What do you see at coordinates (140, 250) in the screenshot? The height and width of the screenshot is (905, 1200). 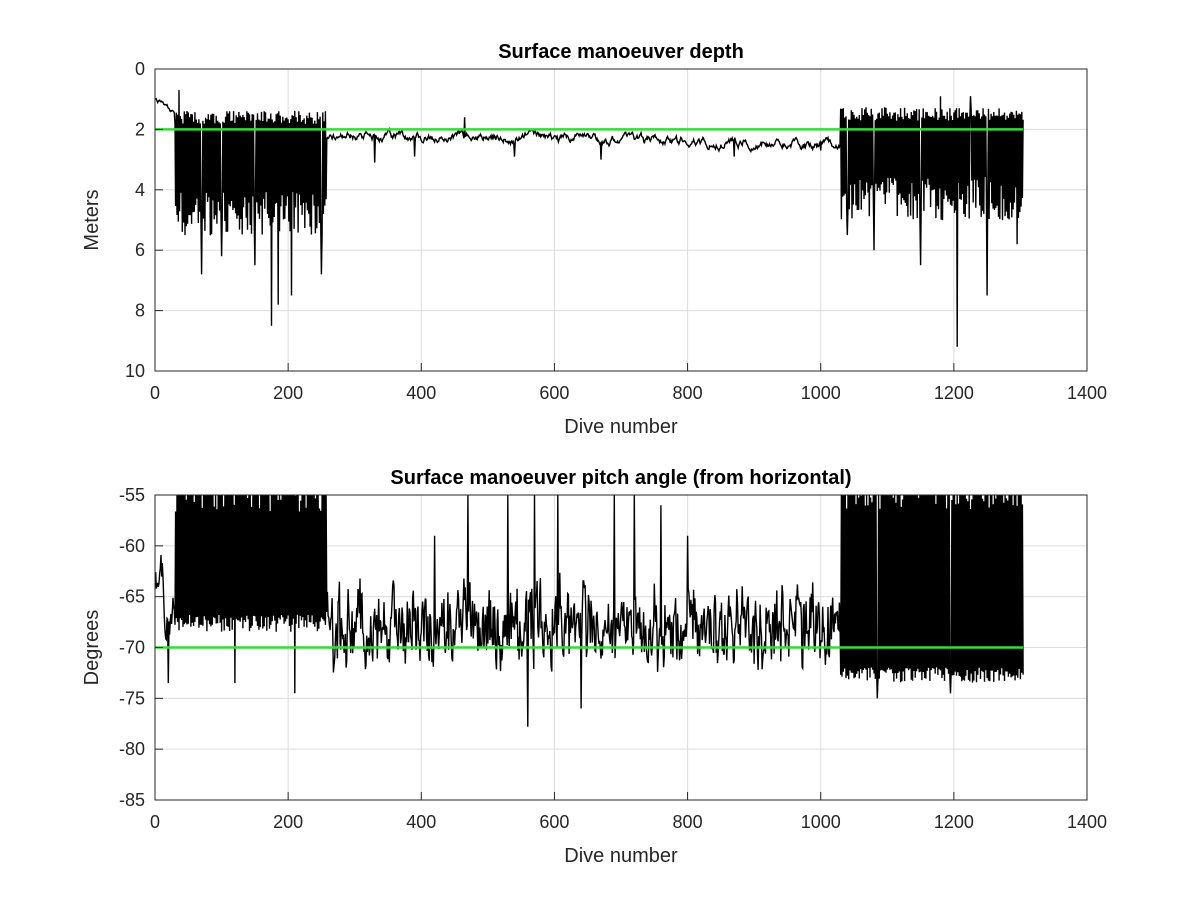 I see `y-tick-label: 6` at bounding box center [140, 250].